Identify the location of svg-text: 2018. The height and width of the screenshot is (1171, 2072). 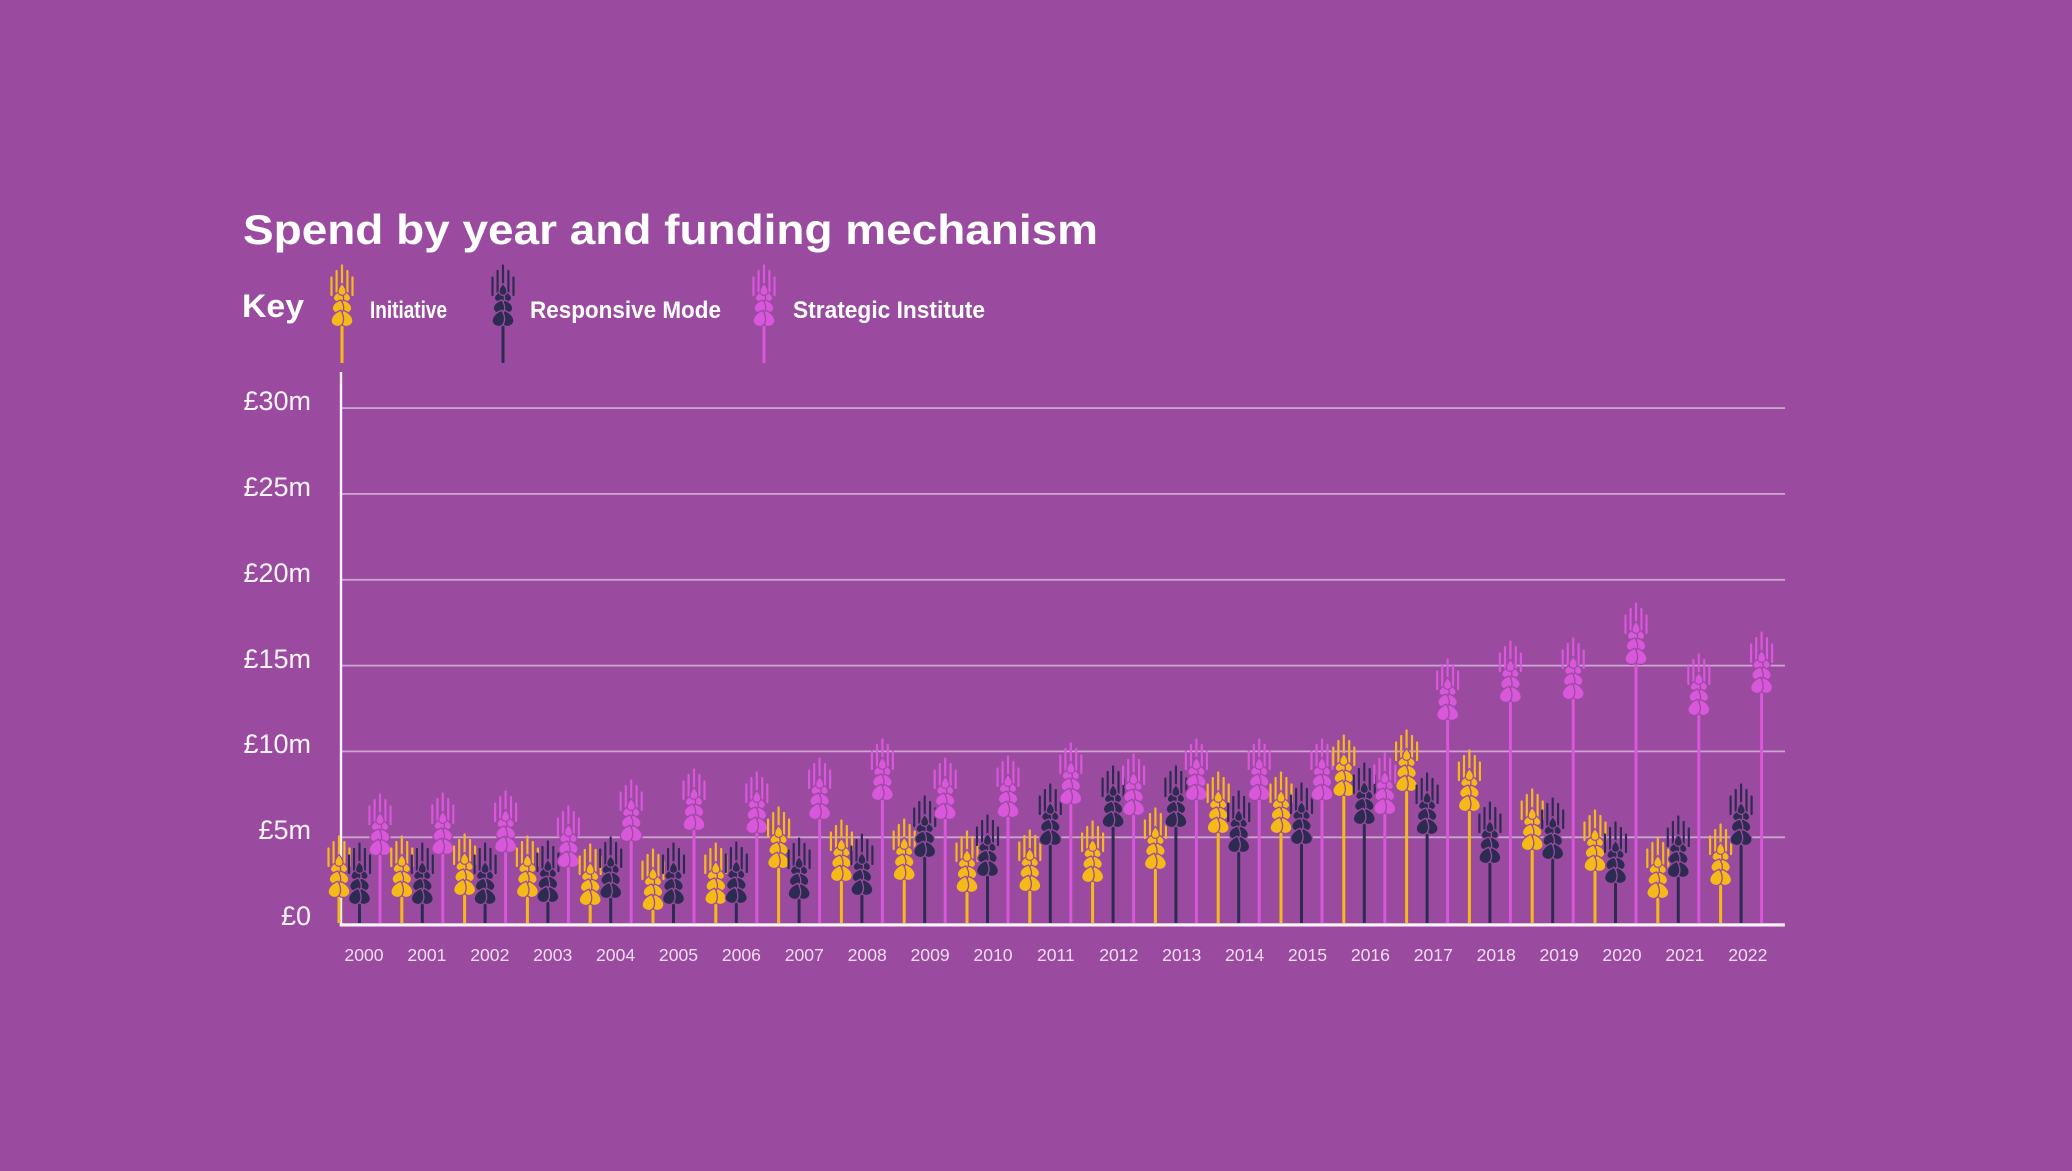
(1496, 955).